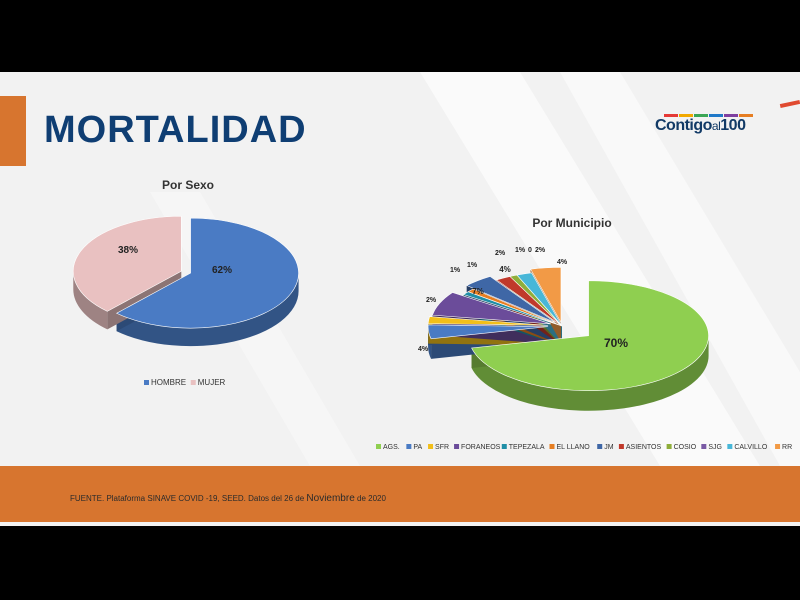 This screenshot has height=600, width=800. I want to click on legend-label-hombre: HOMBRE, so click(168, 382).